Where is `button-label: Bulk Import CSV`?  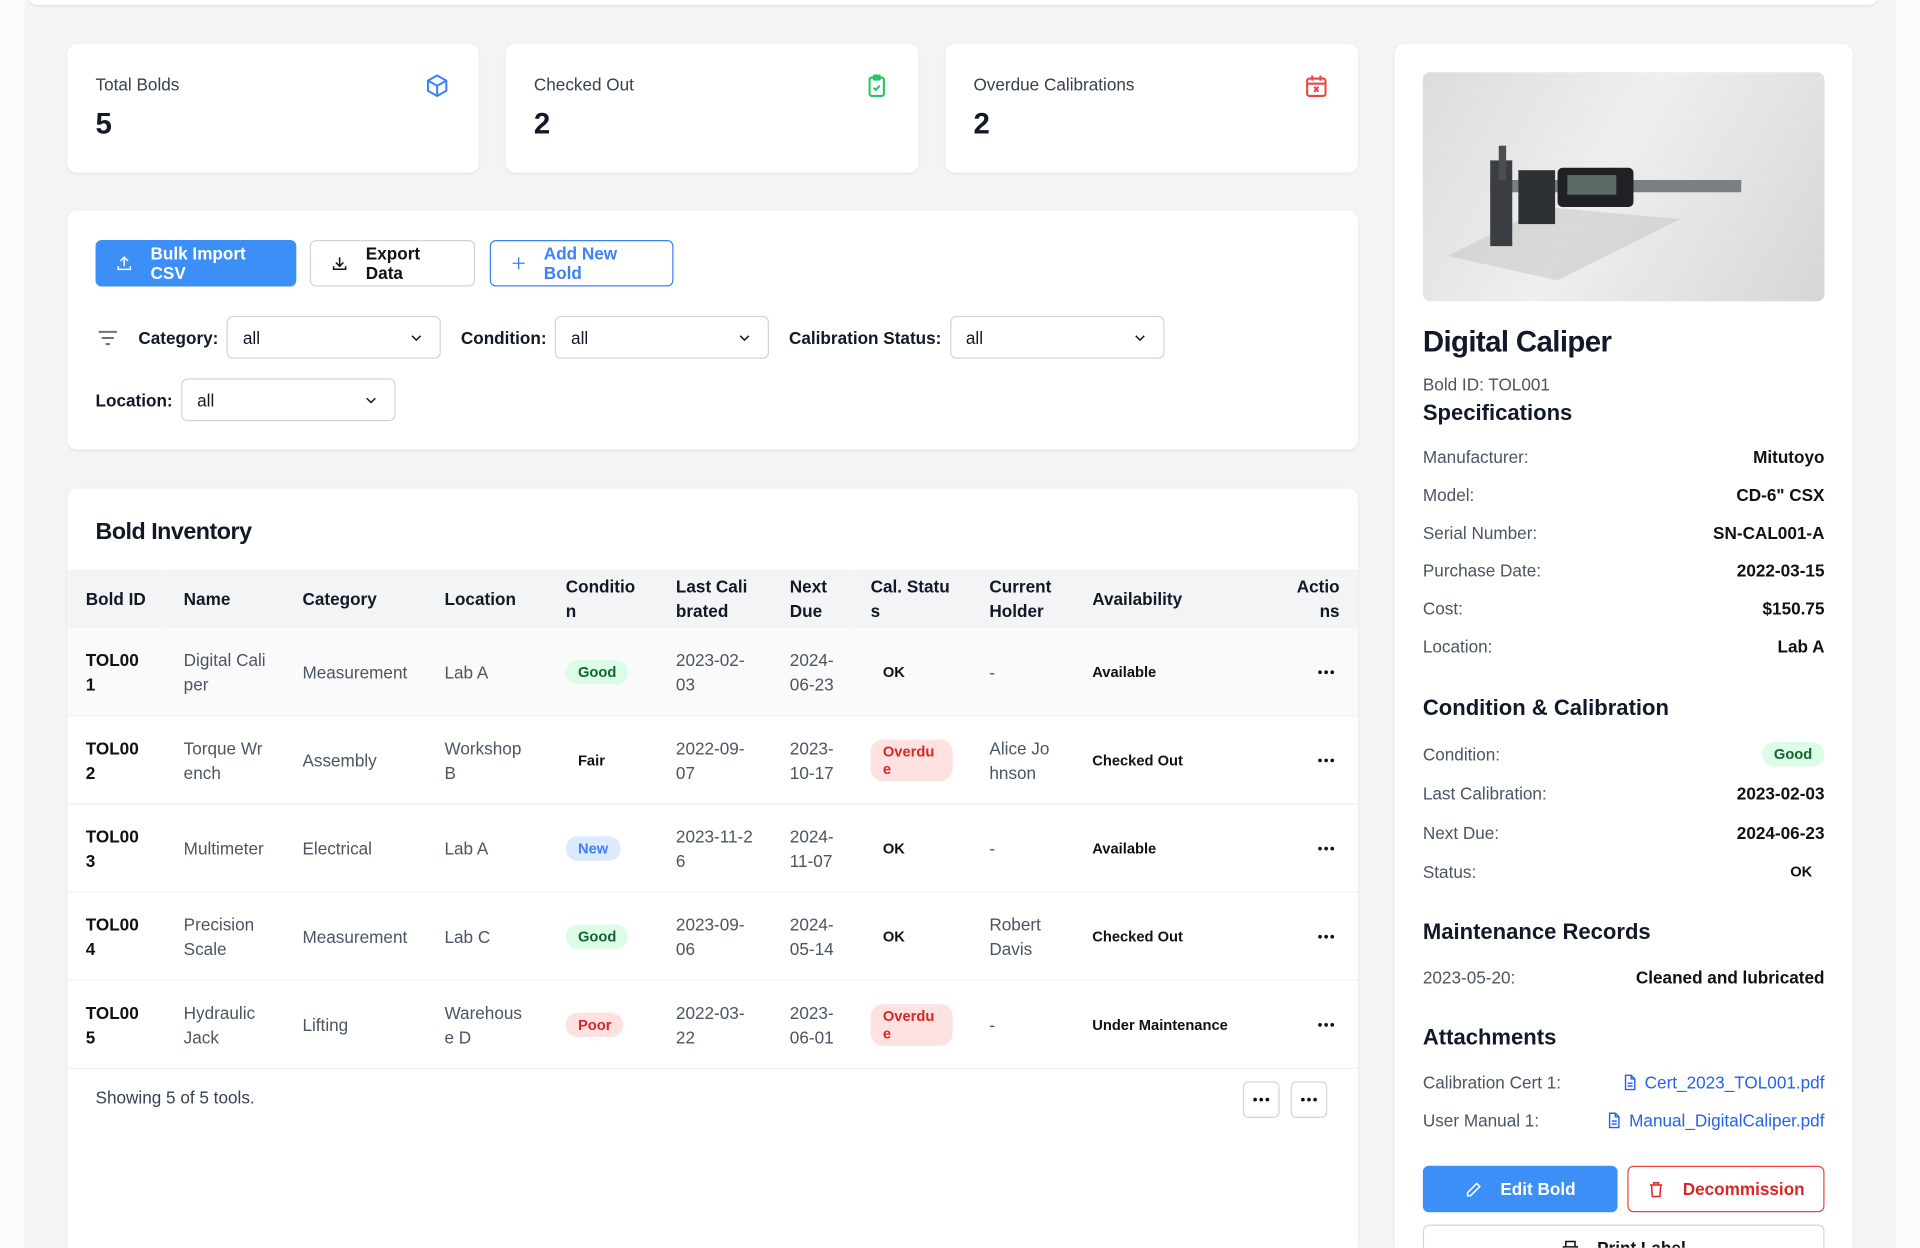 button-label: Bulk Import CSV is located at coordinates (198, 263).